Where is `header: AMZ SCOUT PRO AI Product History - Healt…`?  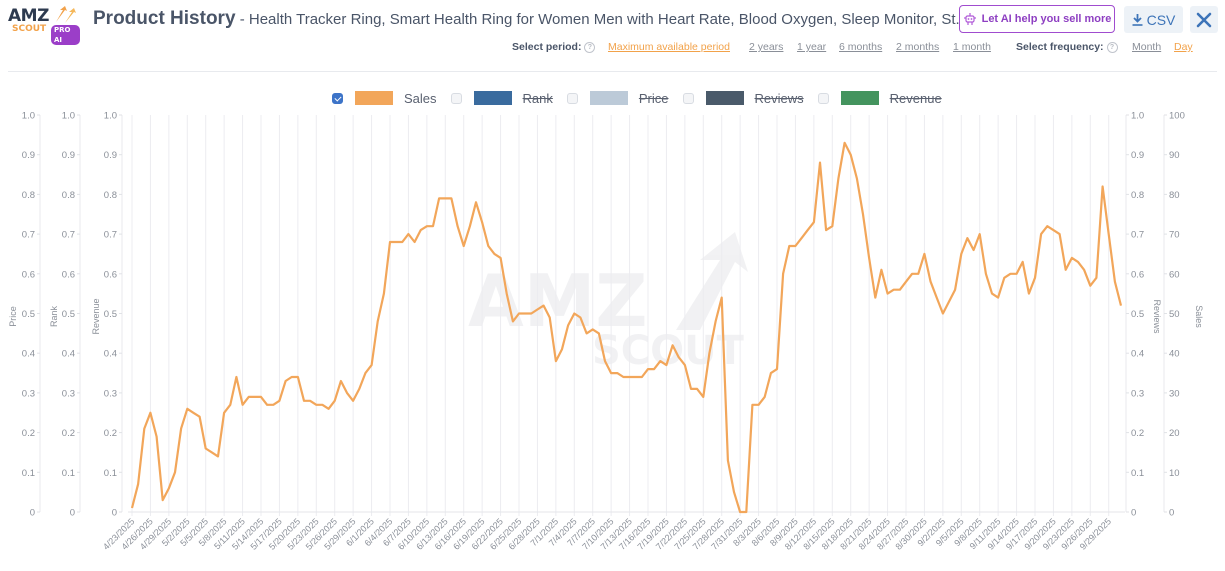
header: AMZ SCOUT PRO AI Product History - Healt… is located at coordinates (612, 36).